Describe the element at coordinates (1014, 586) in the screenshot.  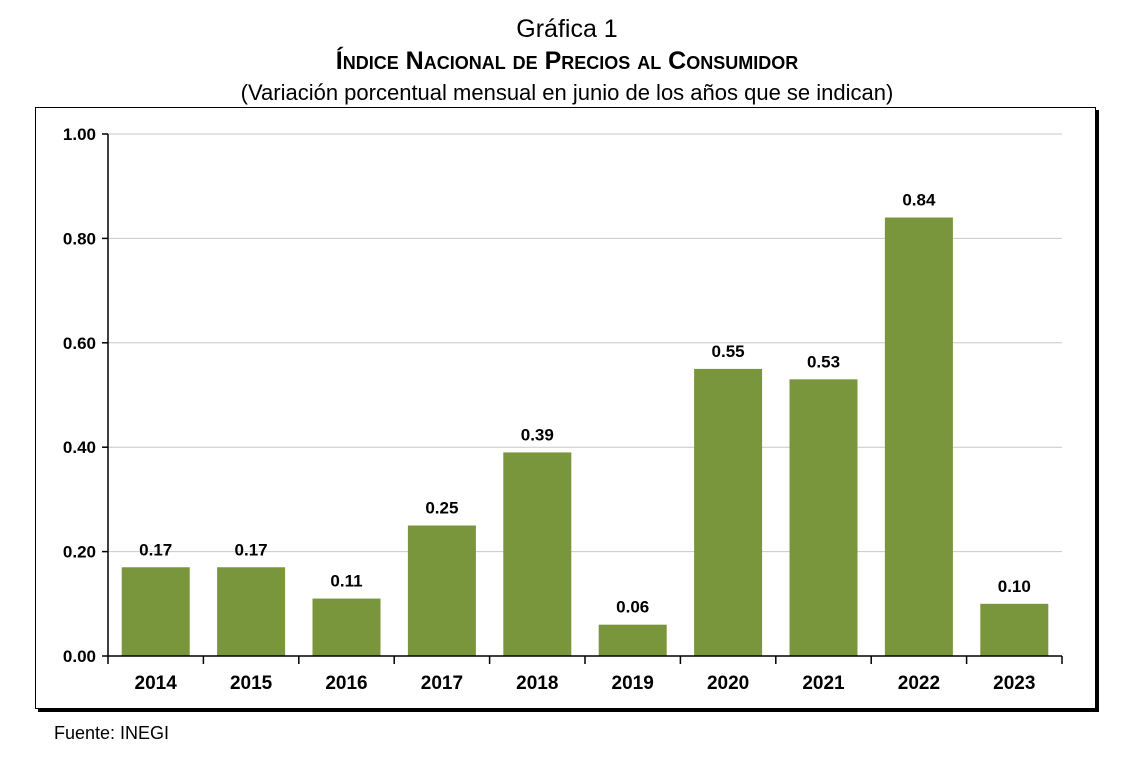
I see `data-label: 0.10` at that location.